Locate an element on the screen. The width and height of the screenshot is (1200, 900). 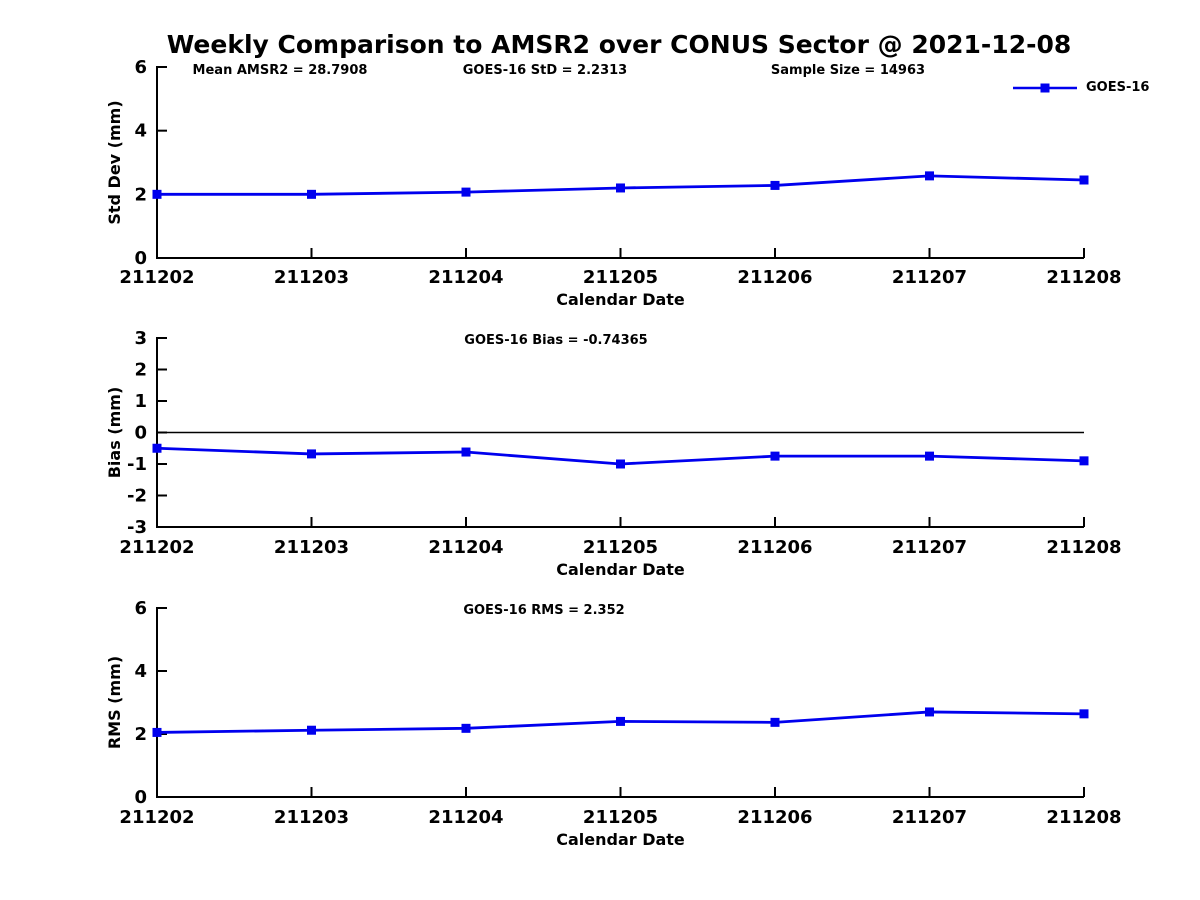
annotation: GOES-16 Bias = -0.74365 is located at coordinates (555, 340).